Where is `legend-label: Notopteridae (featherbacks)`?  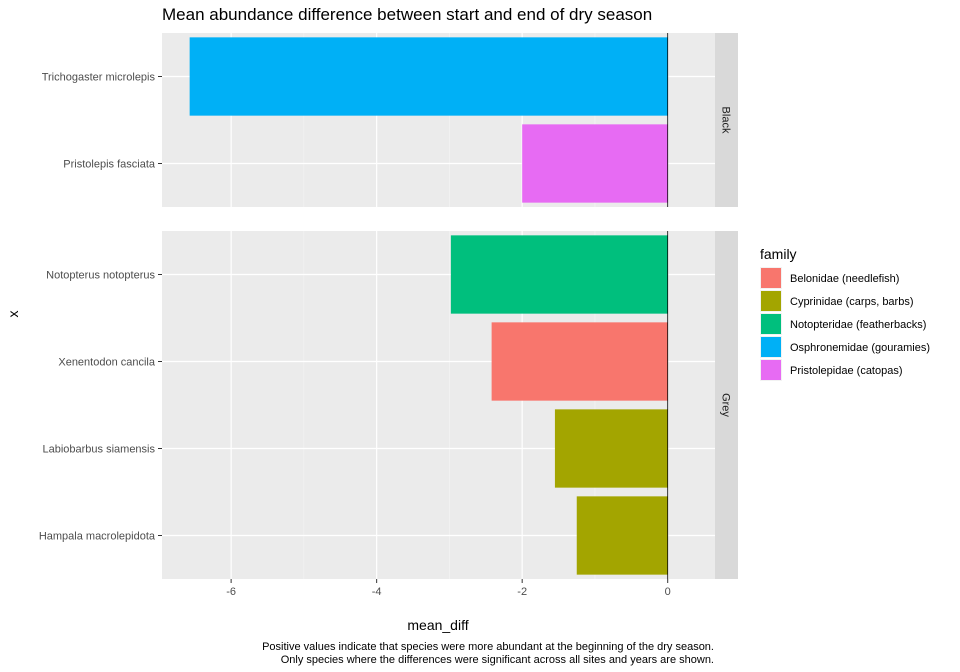
legend-label: Notopteridae (featherbacks) is located at coordinates (858, 325).